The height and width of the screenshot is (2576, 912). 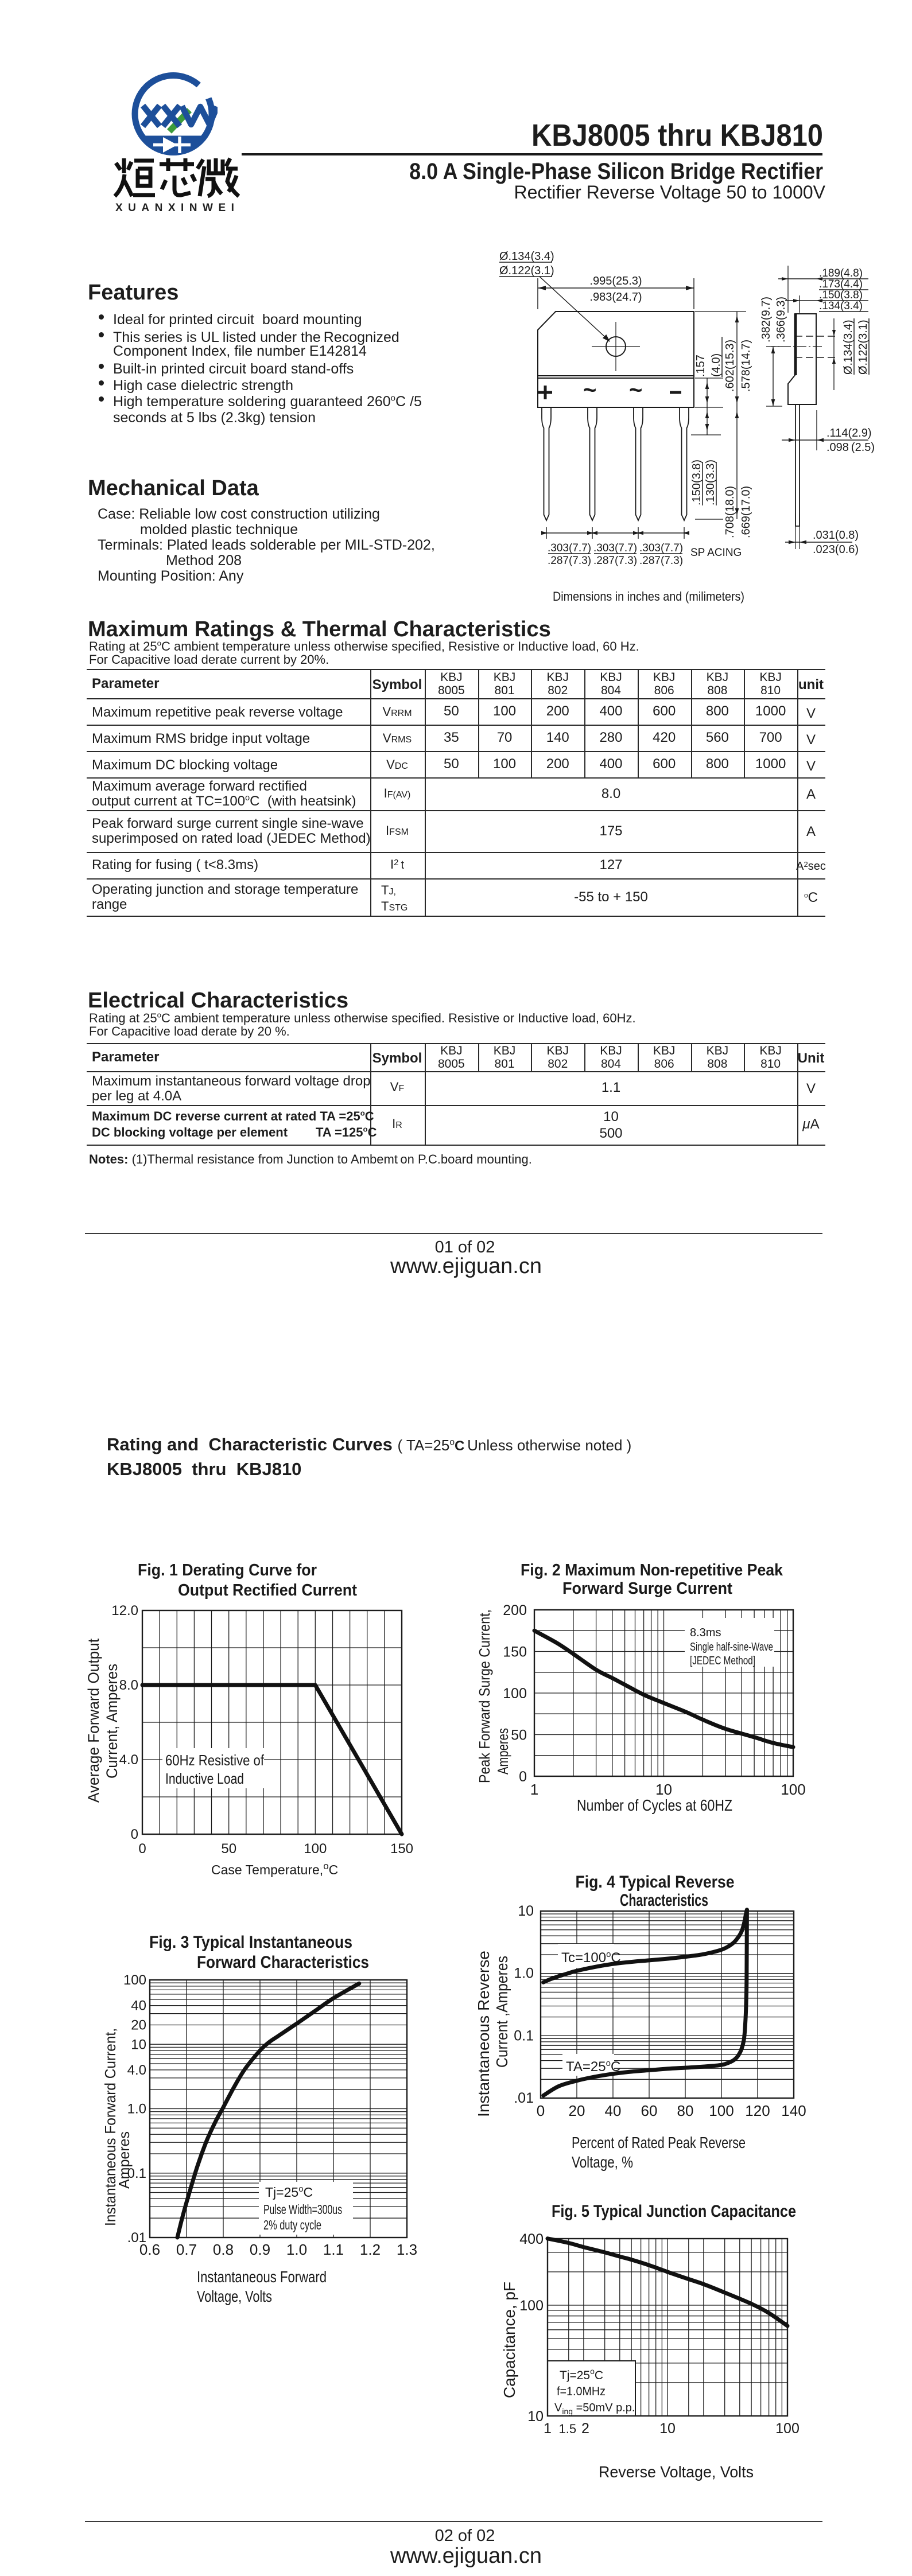 What do you see at coordinates (568, 2429) in the screenshot?
I see `svg-text: 1.5` at bounding box center [568, 2429].